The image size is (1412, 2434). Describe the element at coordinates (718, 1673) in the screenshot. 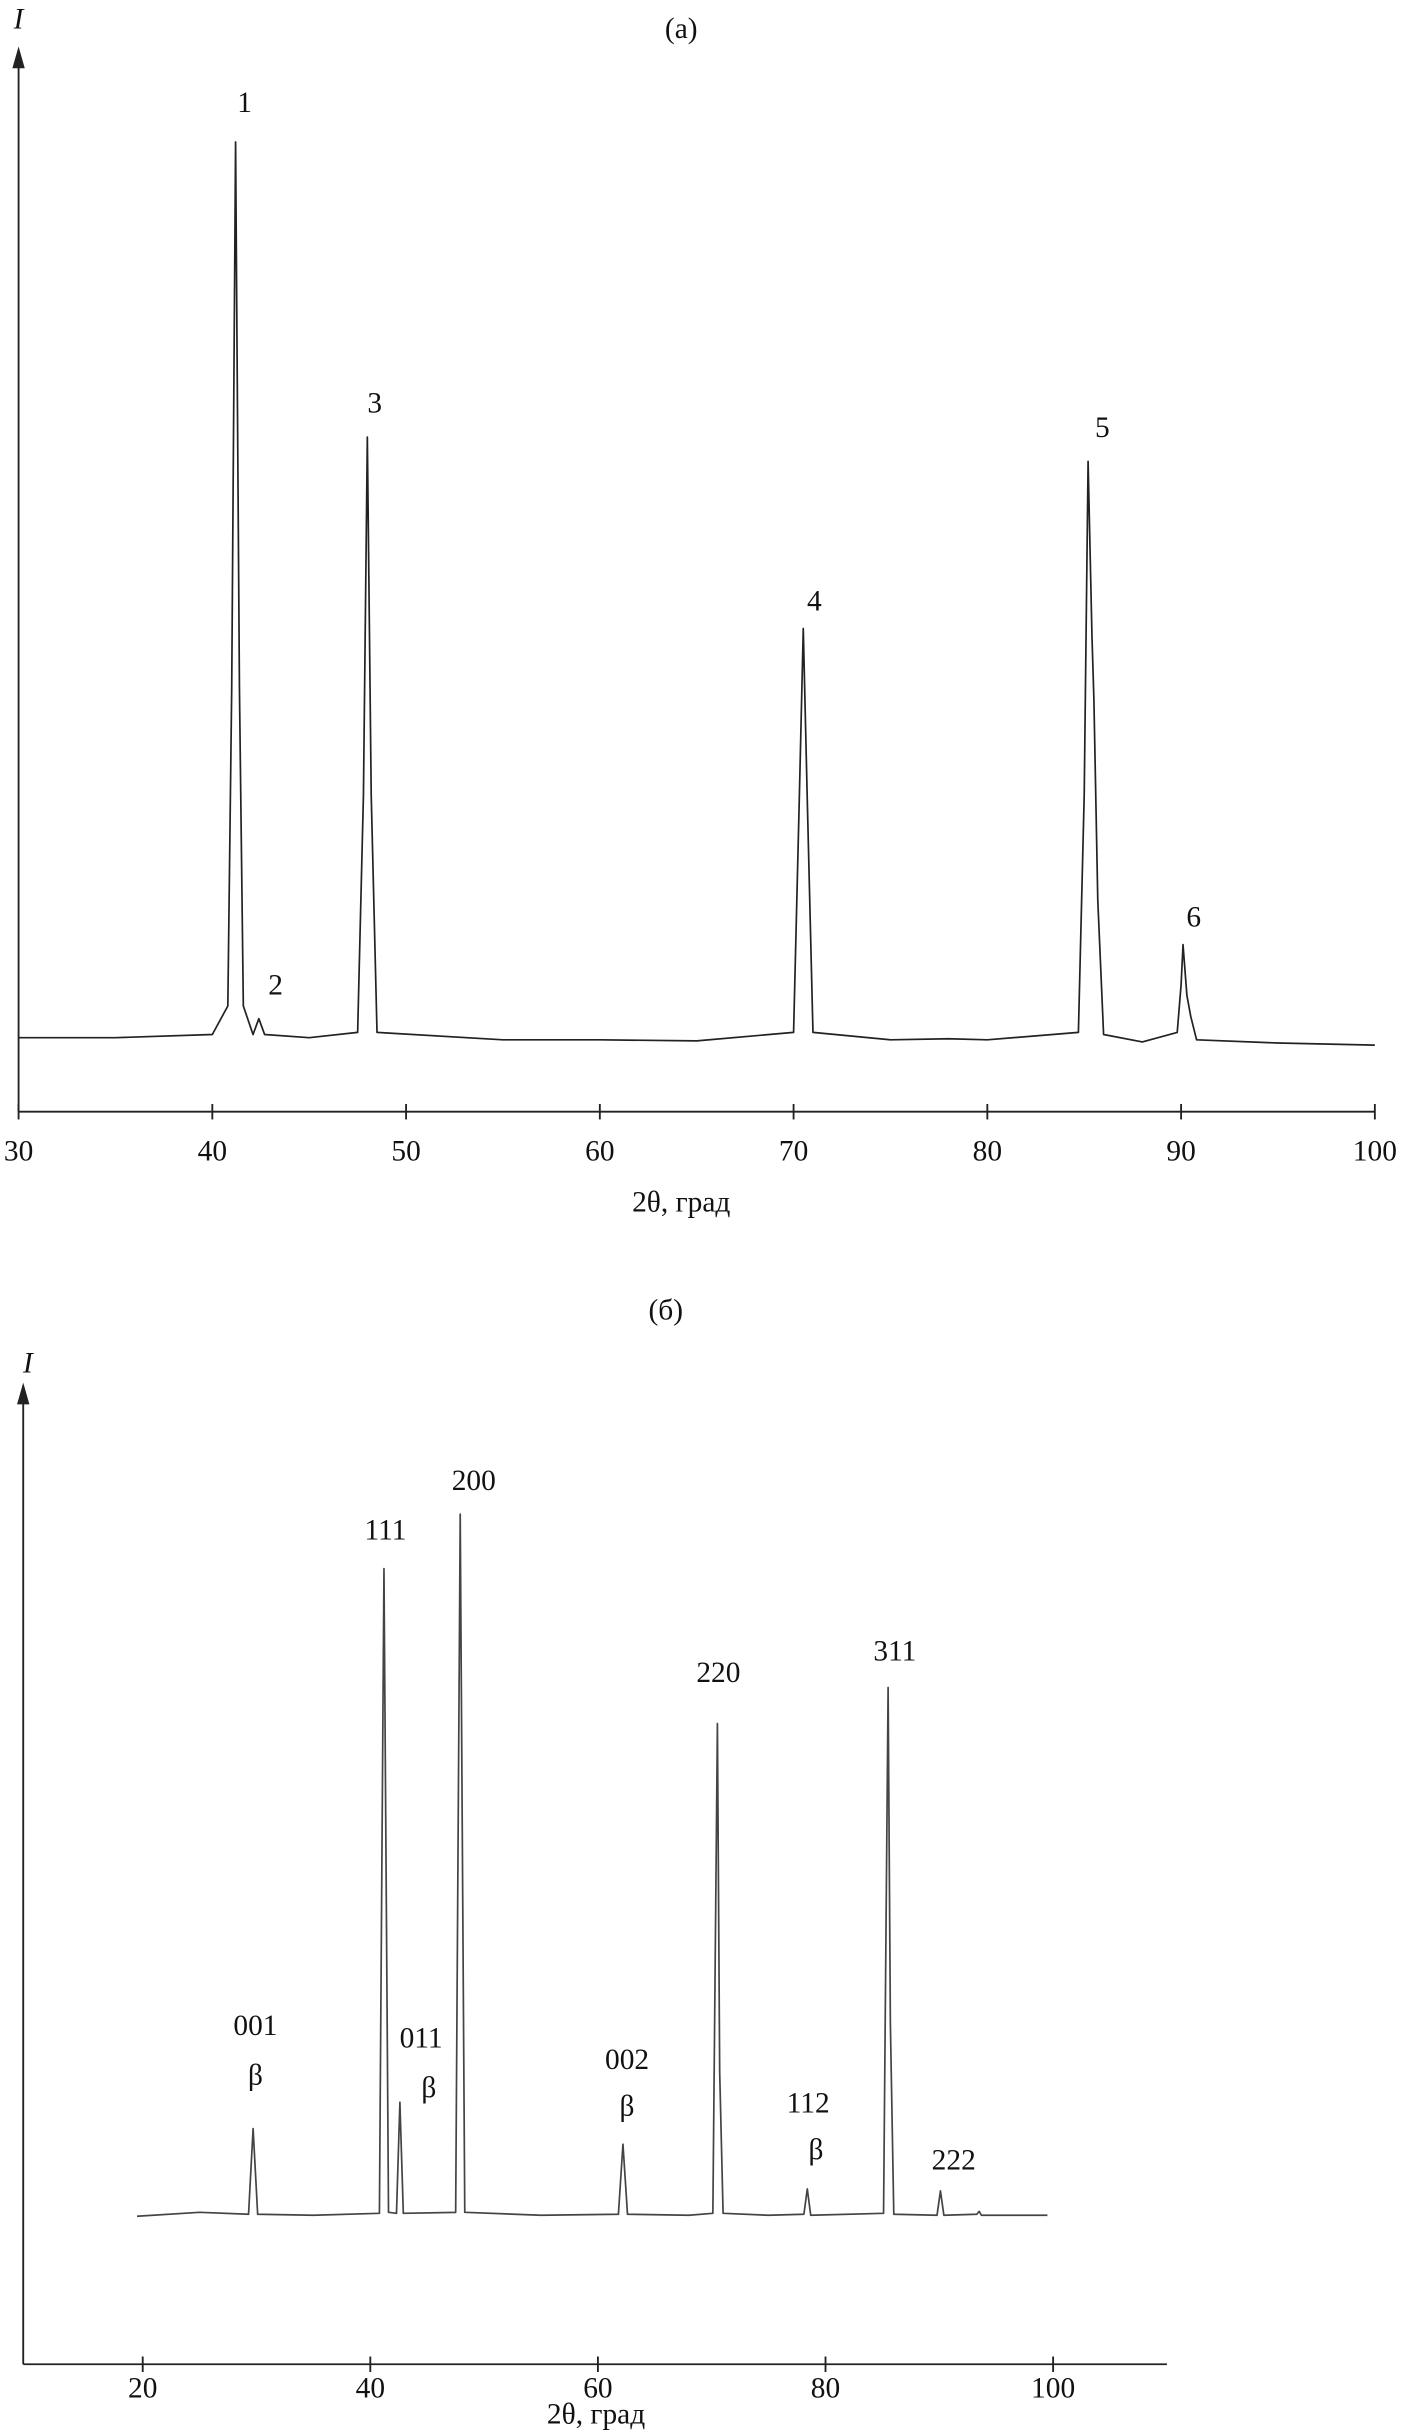

I see `peak-label: 220` at that location.